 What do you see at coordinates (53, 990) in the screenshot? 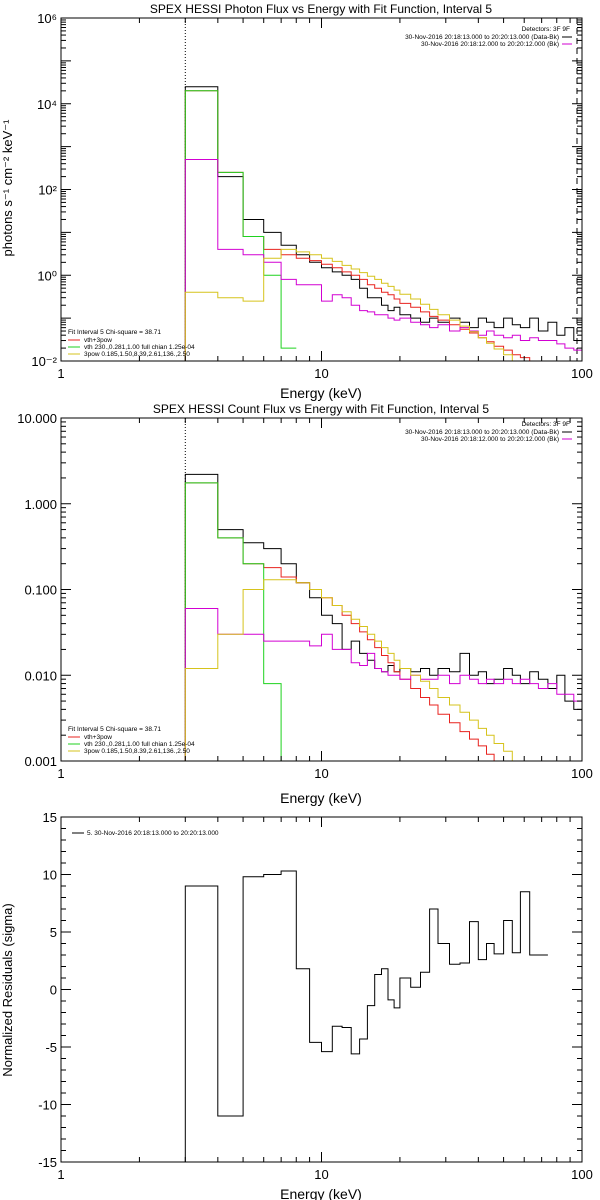
I see `y-tick-label: 0` at bounding box center [53, 990].